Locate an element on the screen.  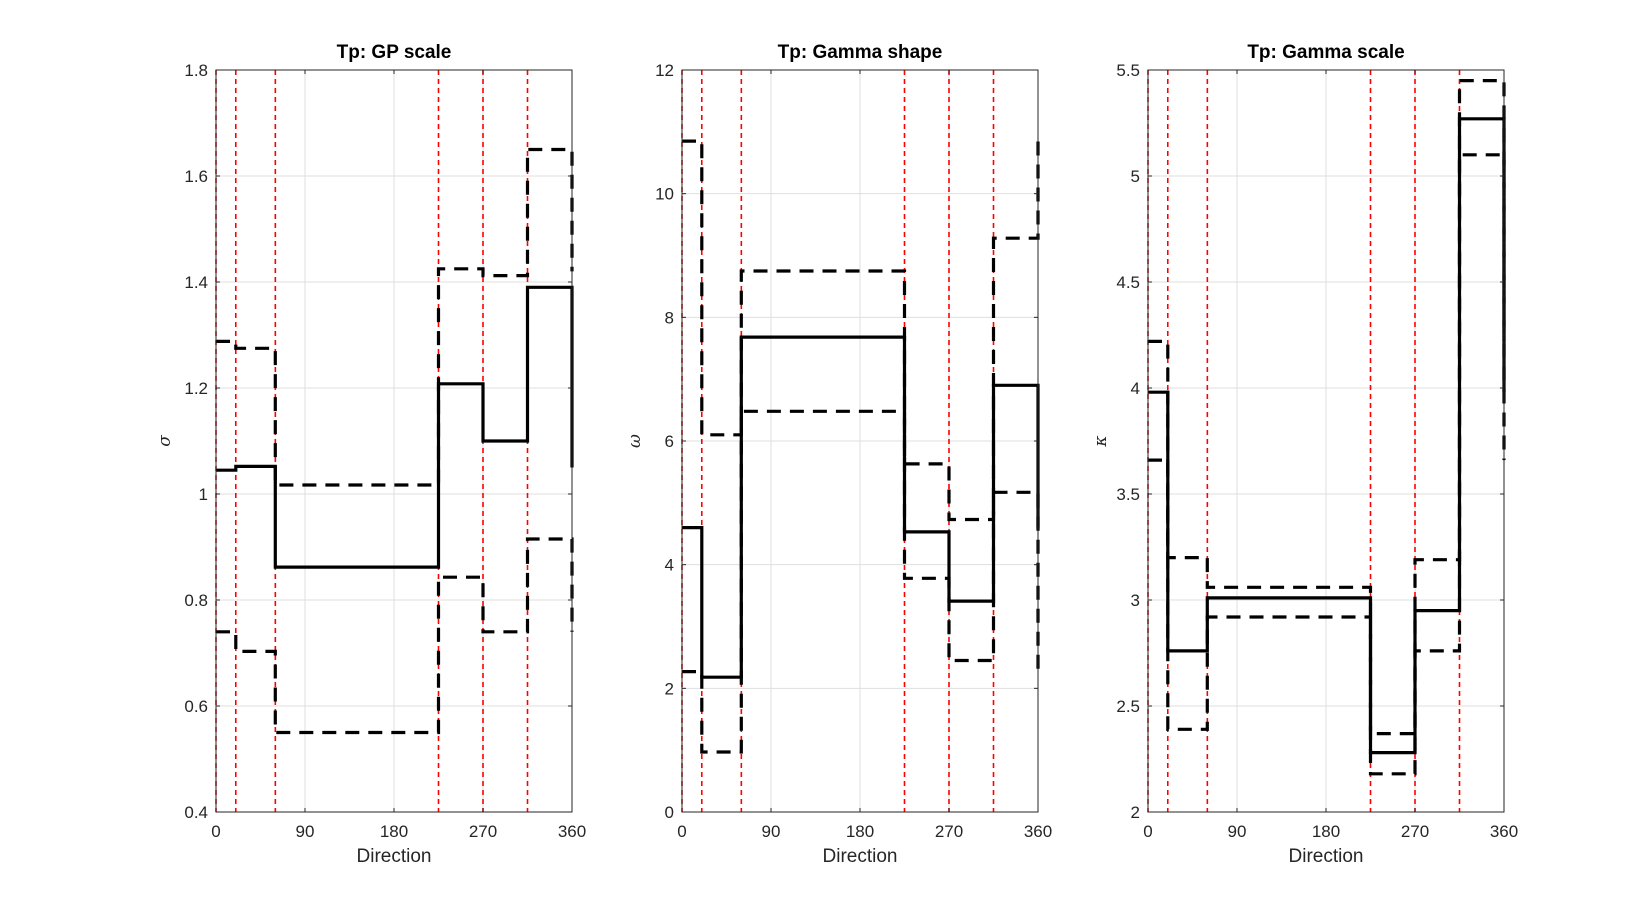
y-tick-label: 0.4 is located at coordinates (196, 812).